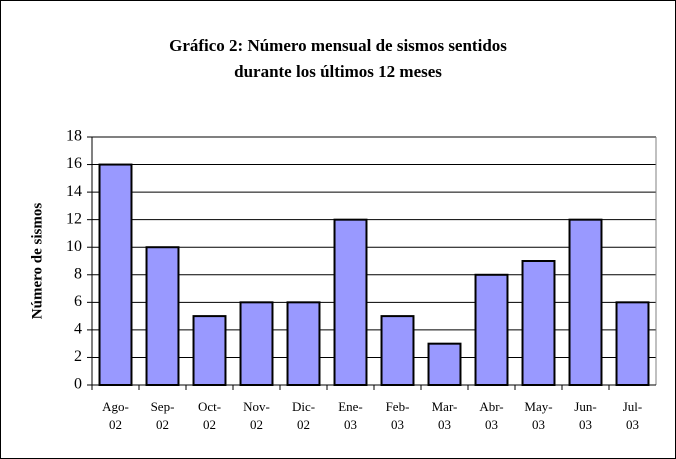 This screenshot has width=676, height=459. Describe the element at coordinates (74, 191) in the screenshot. I see `y-tick-label: 14` at that location.